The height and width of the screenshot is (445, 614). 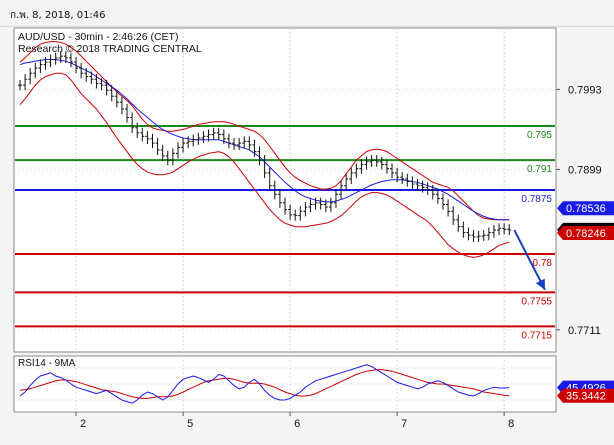 I want to click on chart-title: AUD/USD - 30min - 2:46:26 (CET), so click(x=98, y=37).